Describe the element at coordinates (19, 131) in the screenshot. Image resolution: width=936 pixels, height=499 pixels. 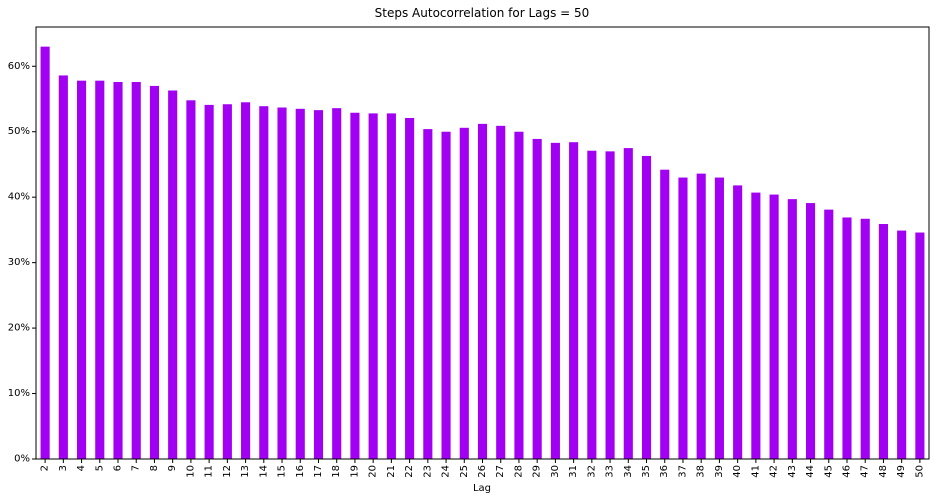
I see `y-tick-label: 50%` at that location.